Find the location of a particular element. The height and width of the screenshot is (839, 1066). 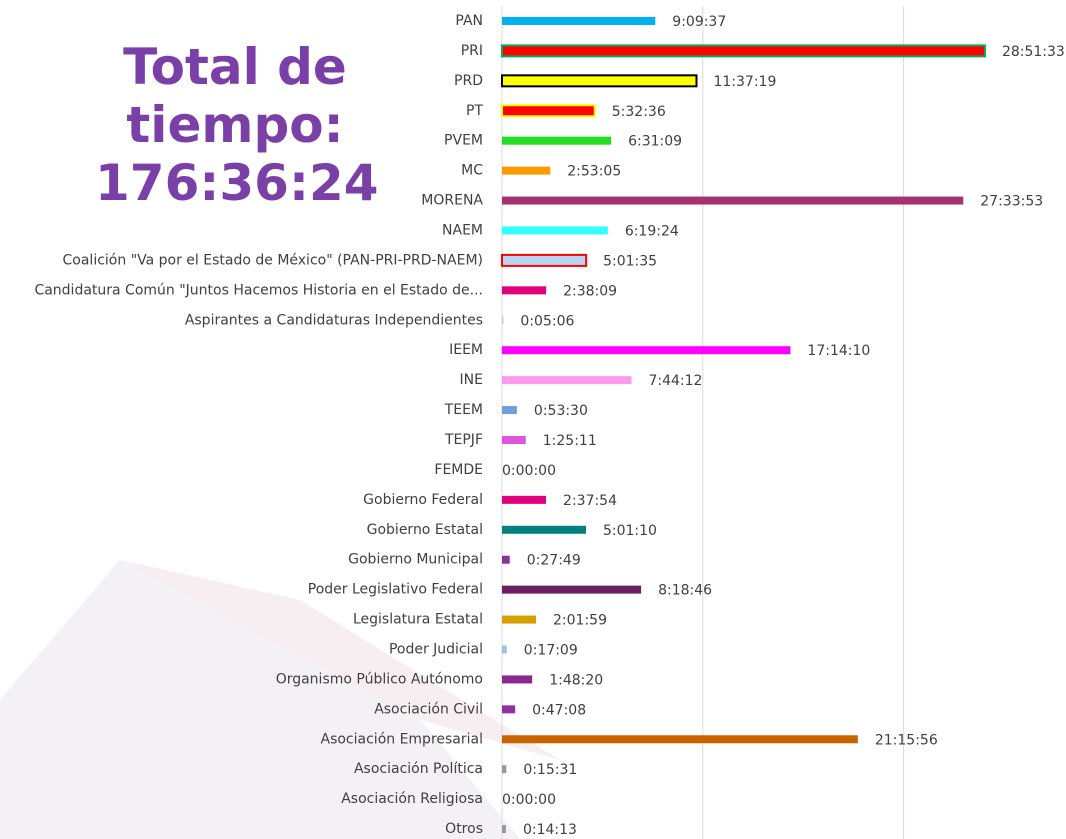

y-tick-label: Organismo Público Autónomo is located at coordinates (379, 679).